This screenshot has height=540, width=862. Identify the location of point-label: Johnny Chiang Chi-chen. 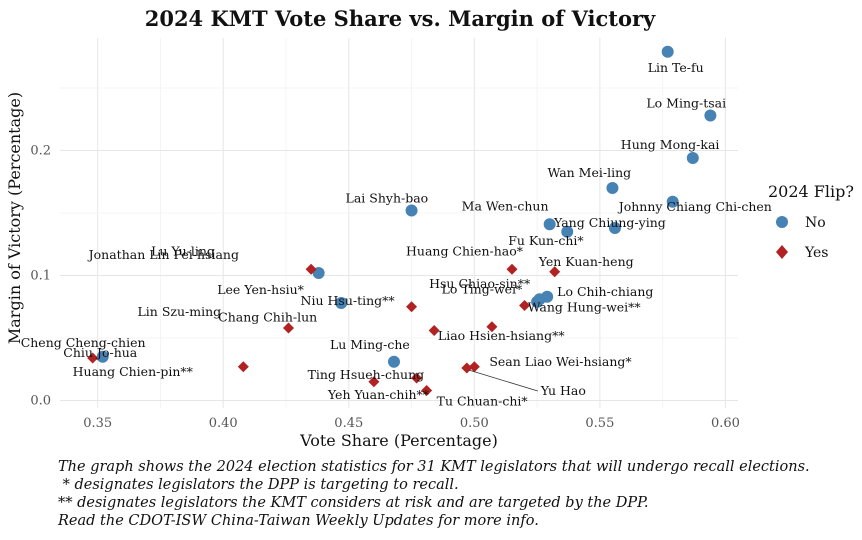
(694, 206).